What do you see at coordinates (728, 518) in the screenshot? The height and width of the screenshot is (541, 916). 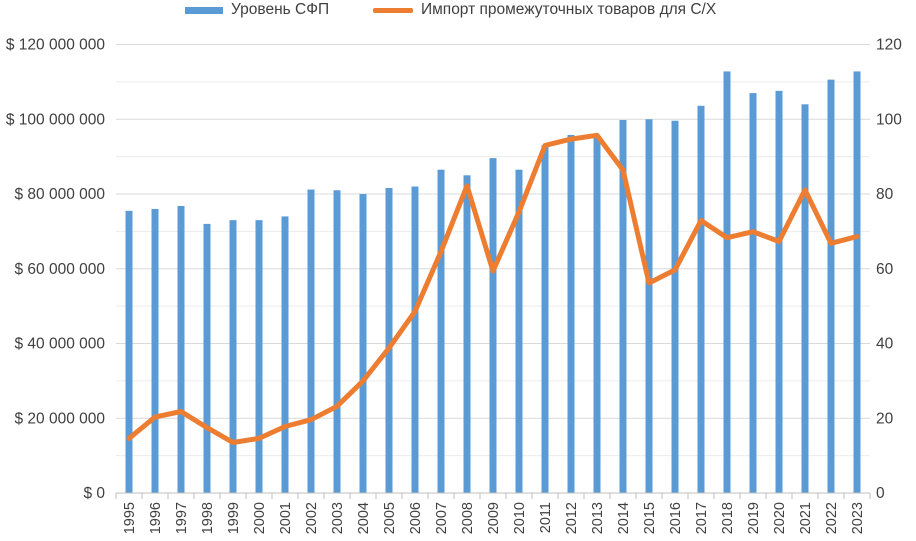 I see `x-axis-label-2018: 2018` at bounding box center [728, 518].